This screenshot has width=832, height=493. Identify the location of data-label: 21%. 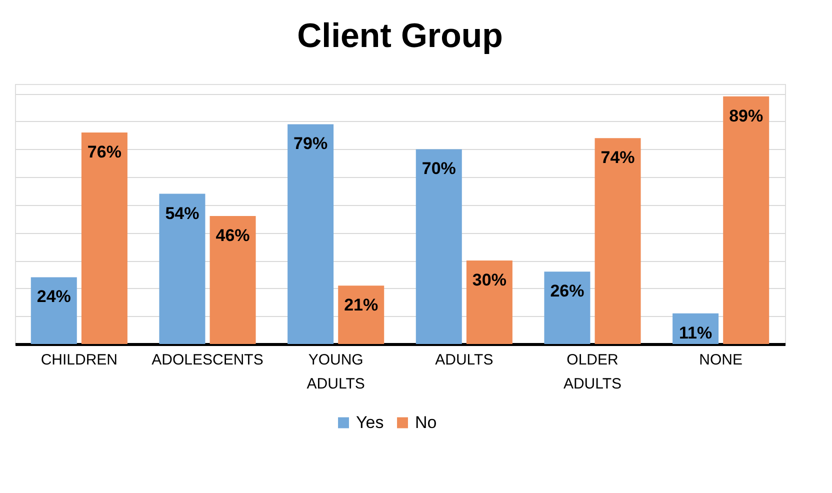
(361, 305).